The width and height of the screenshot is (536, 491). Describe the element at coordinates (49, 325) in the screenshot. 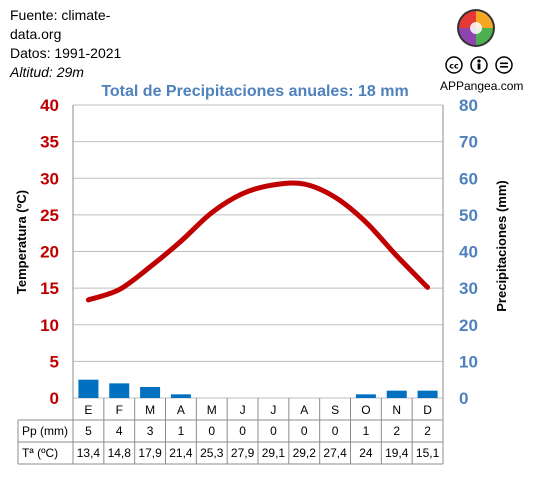

I see `left-tick-label: 10` at that location.